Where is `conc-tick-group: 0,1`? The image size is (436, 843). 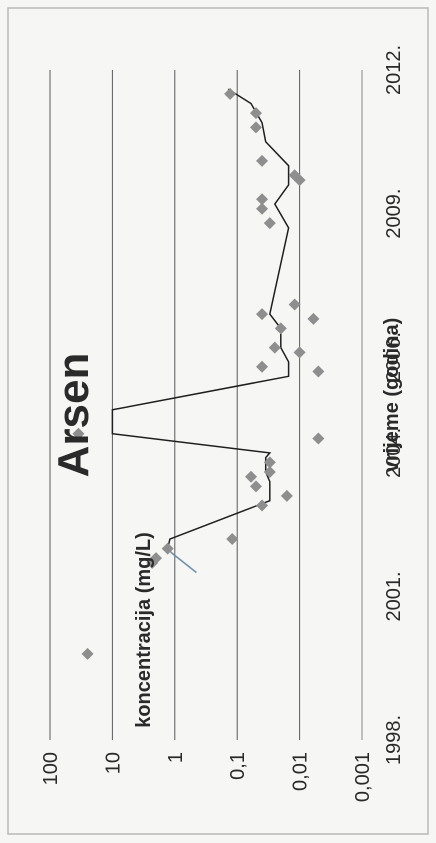 conc-tick-group: 0,1 is located at coordinates (238, 766).